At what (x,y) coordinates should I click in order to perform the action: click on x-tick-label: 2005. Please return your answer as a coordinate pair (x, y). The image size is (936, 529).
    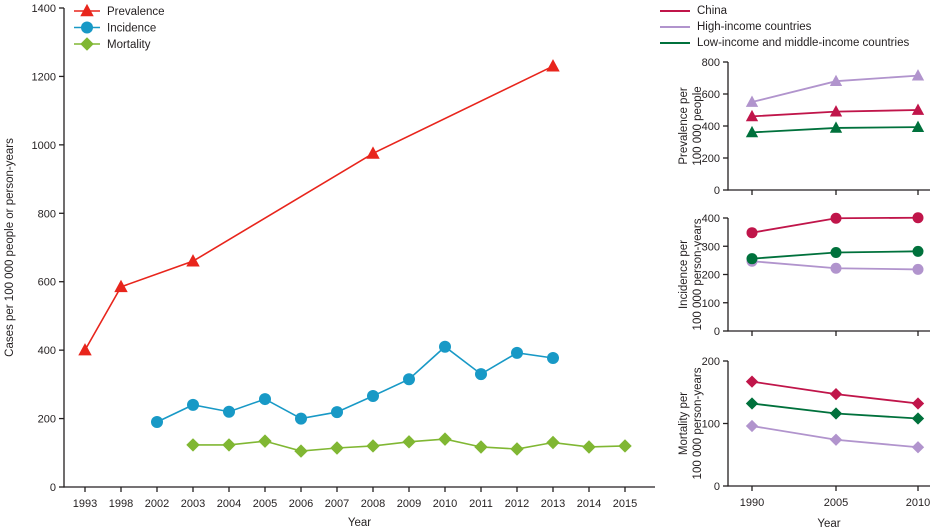
    Looking at the image, I should click on (265, 504).